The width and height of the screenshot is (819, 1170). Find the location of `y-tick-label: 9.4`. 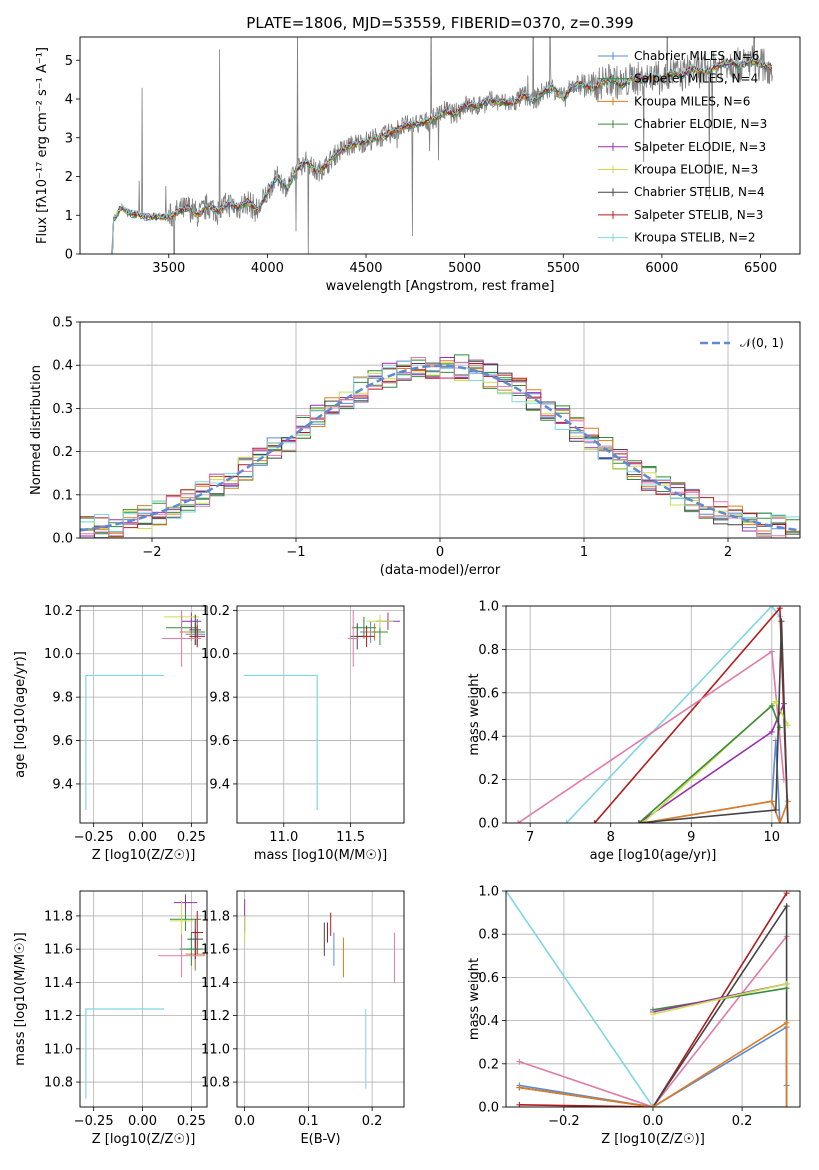

y-tick-label: 9.4 is located at coordinates (62, 784).